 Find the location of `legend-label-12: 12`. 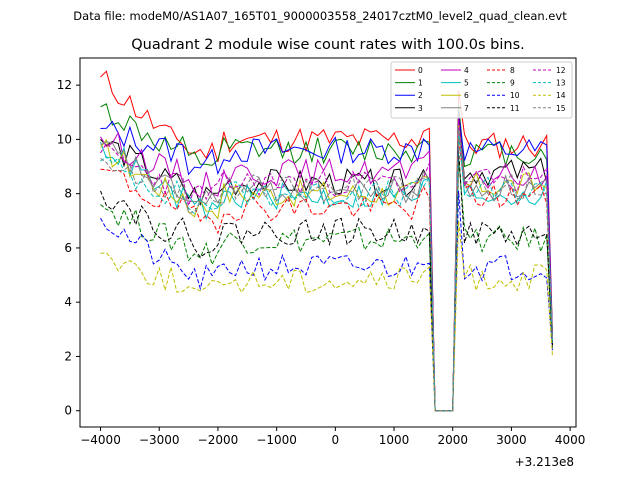

legend-label-12: 12 is located at coordinates (561, 70).